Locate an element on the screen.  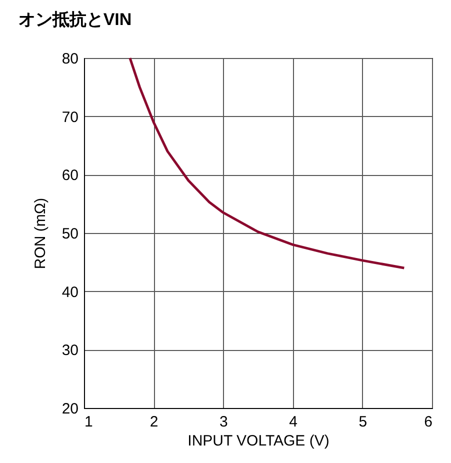
chart-title: オン抵抗とVIN is located at coordinates (75, 19).